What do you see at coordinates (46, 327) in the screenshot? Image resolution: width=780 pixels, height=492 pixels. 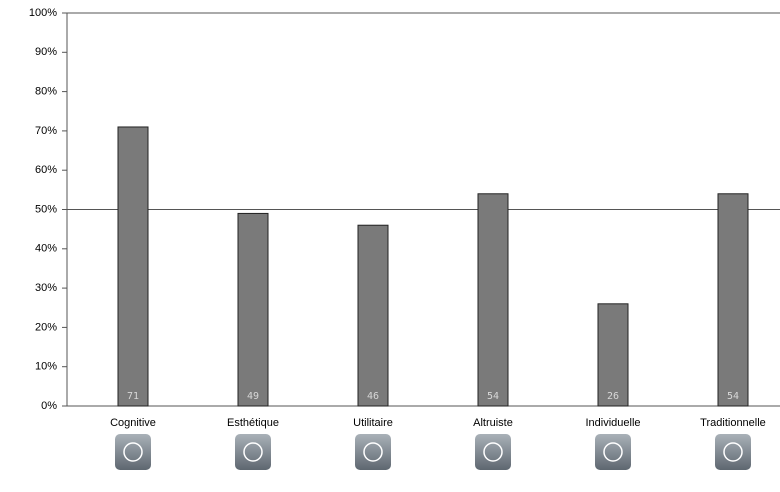 I see `y-tick-label: 20%` at bounding box center [46, 327].